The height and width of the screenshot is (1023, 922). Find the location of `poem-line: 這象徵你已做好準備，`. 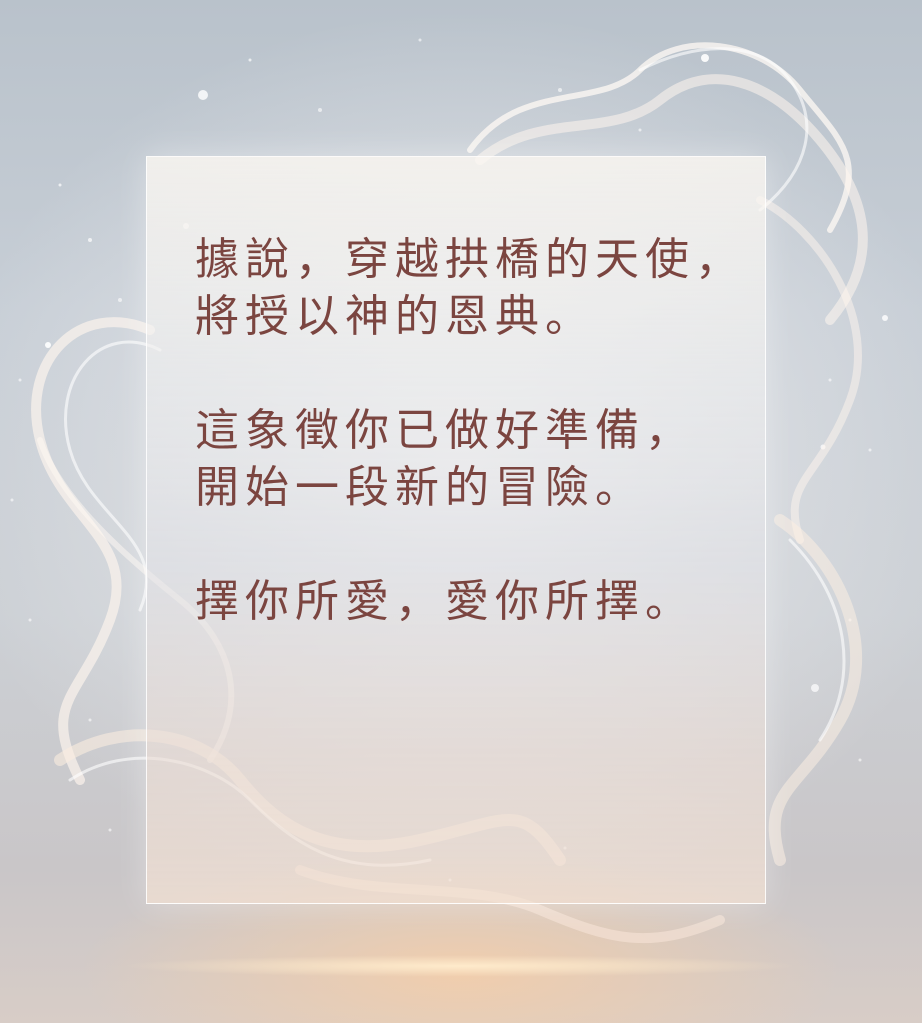

poem-line: 這象徵你已做好準備， is located at coordinates (445, 430).